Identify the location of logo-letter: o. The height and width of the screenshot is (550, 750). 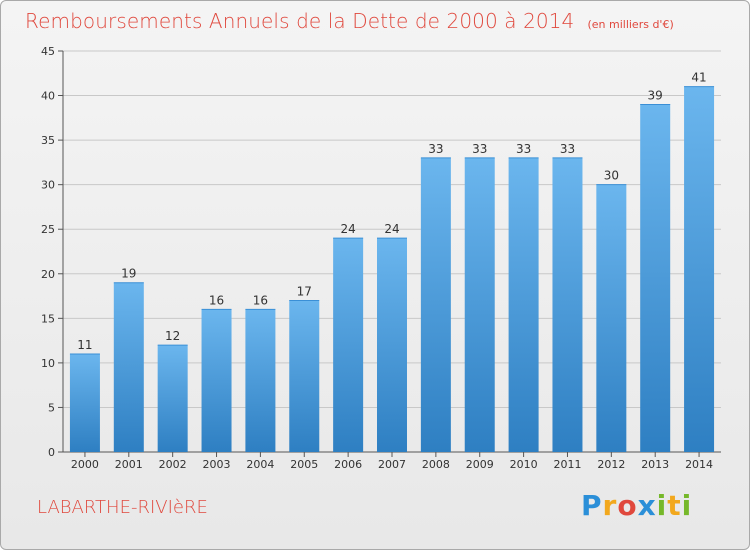
(627, 505).